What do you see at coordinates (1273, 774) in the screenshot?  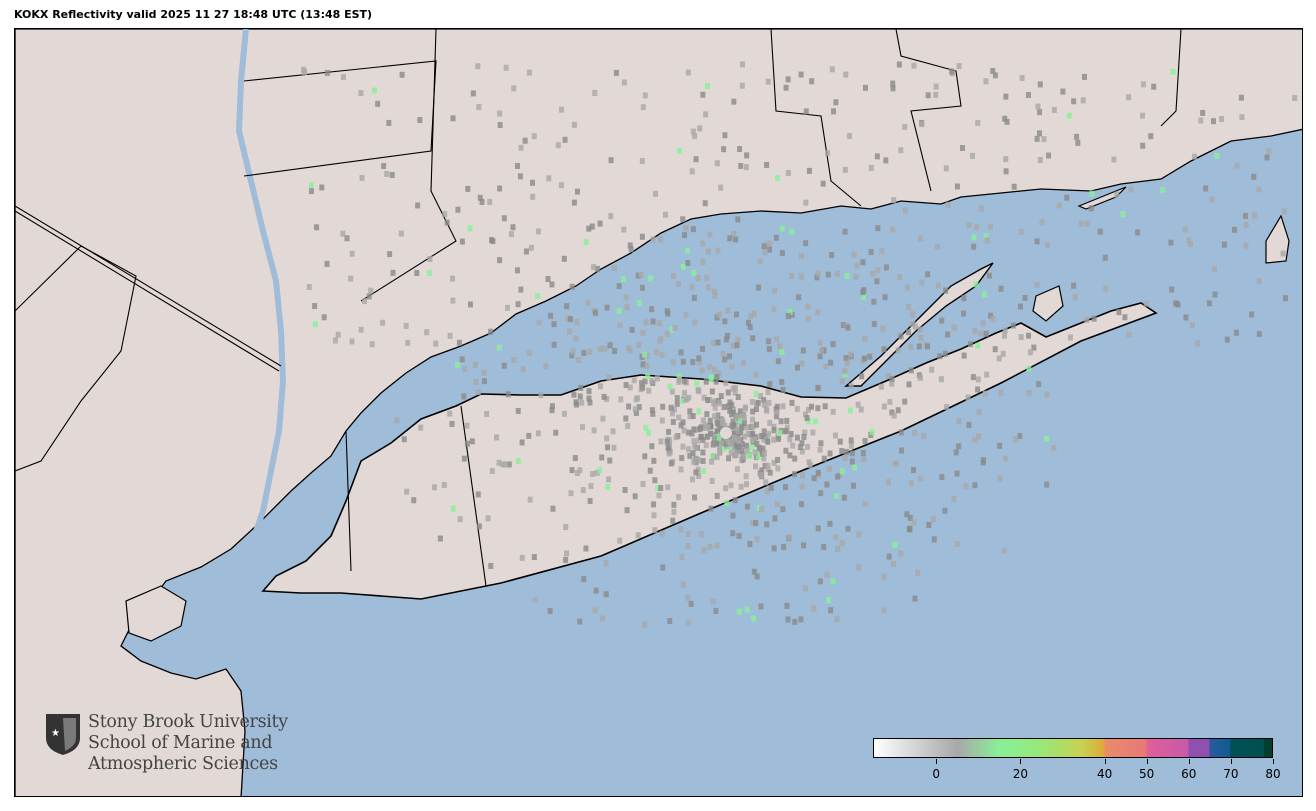 I see `colorbar-tick-label: 80` at bounding box center [1273, 774].